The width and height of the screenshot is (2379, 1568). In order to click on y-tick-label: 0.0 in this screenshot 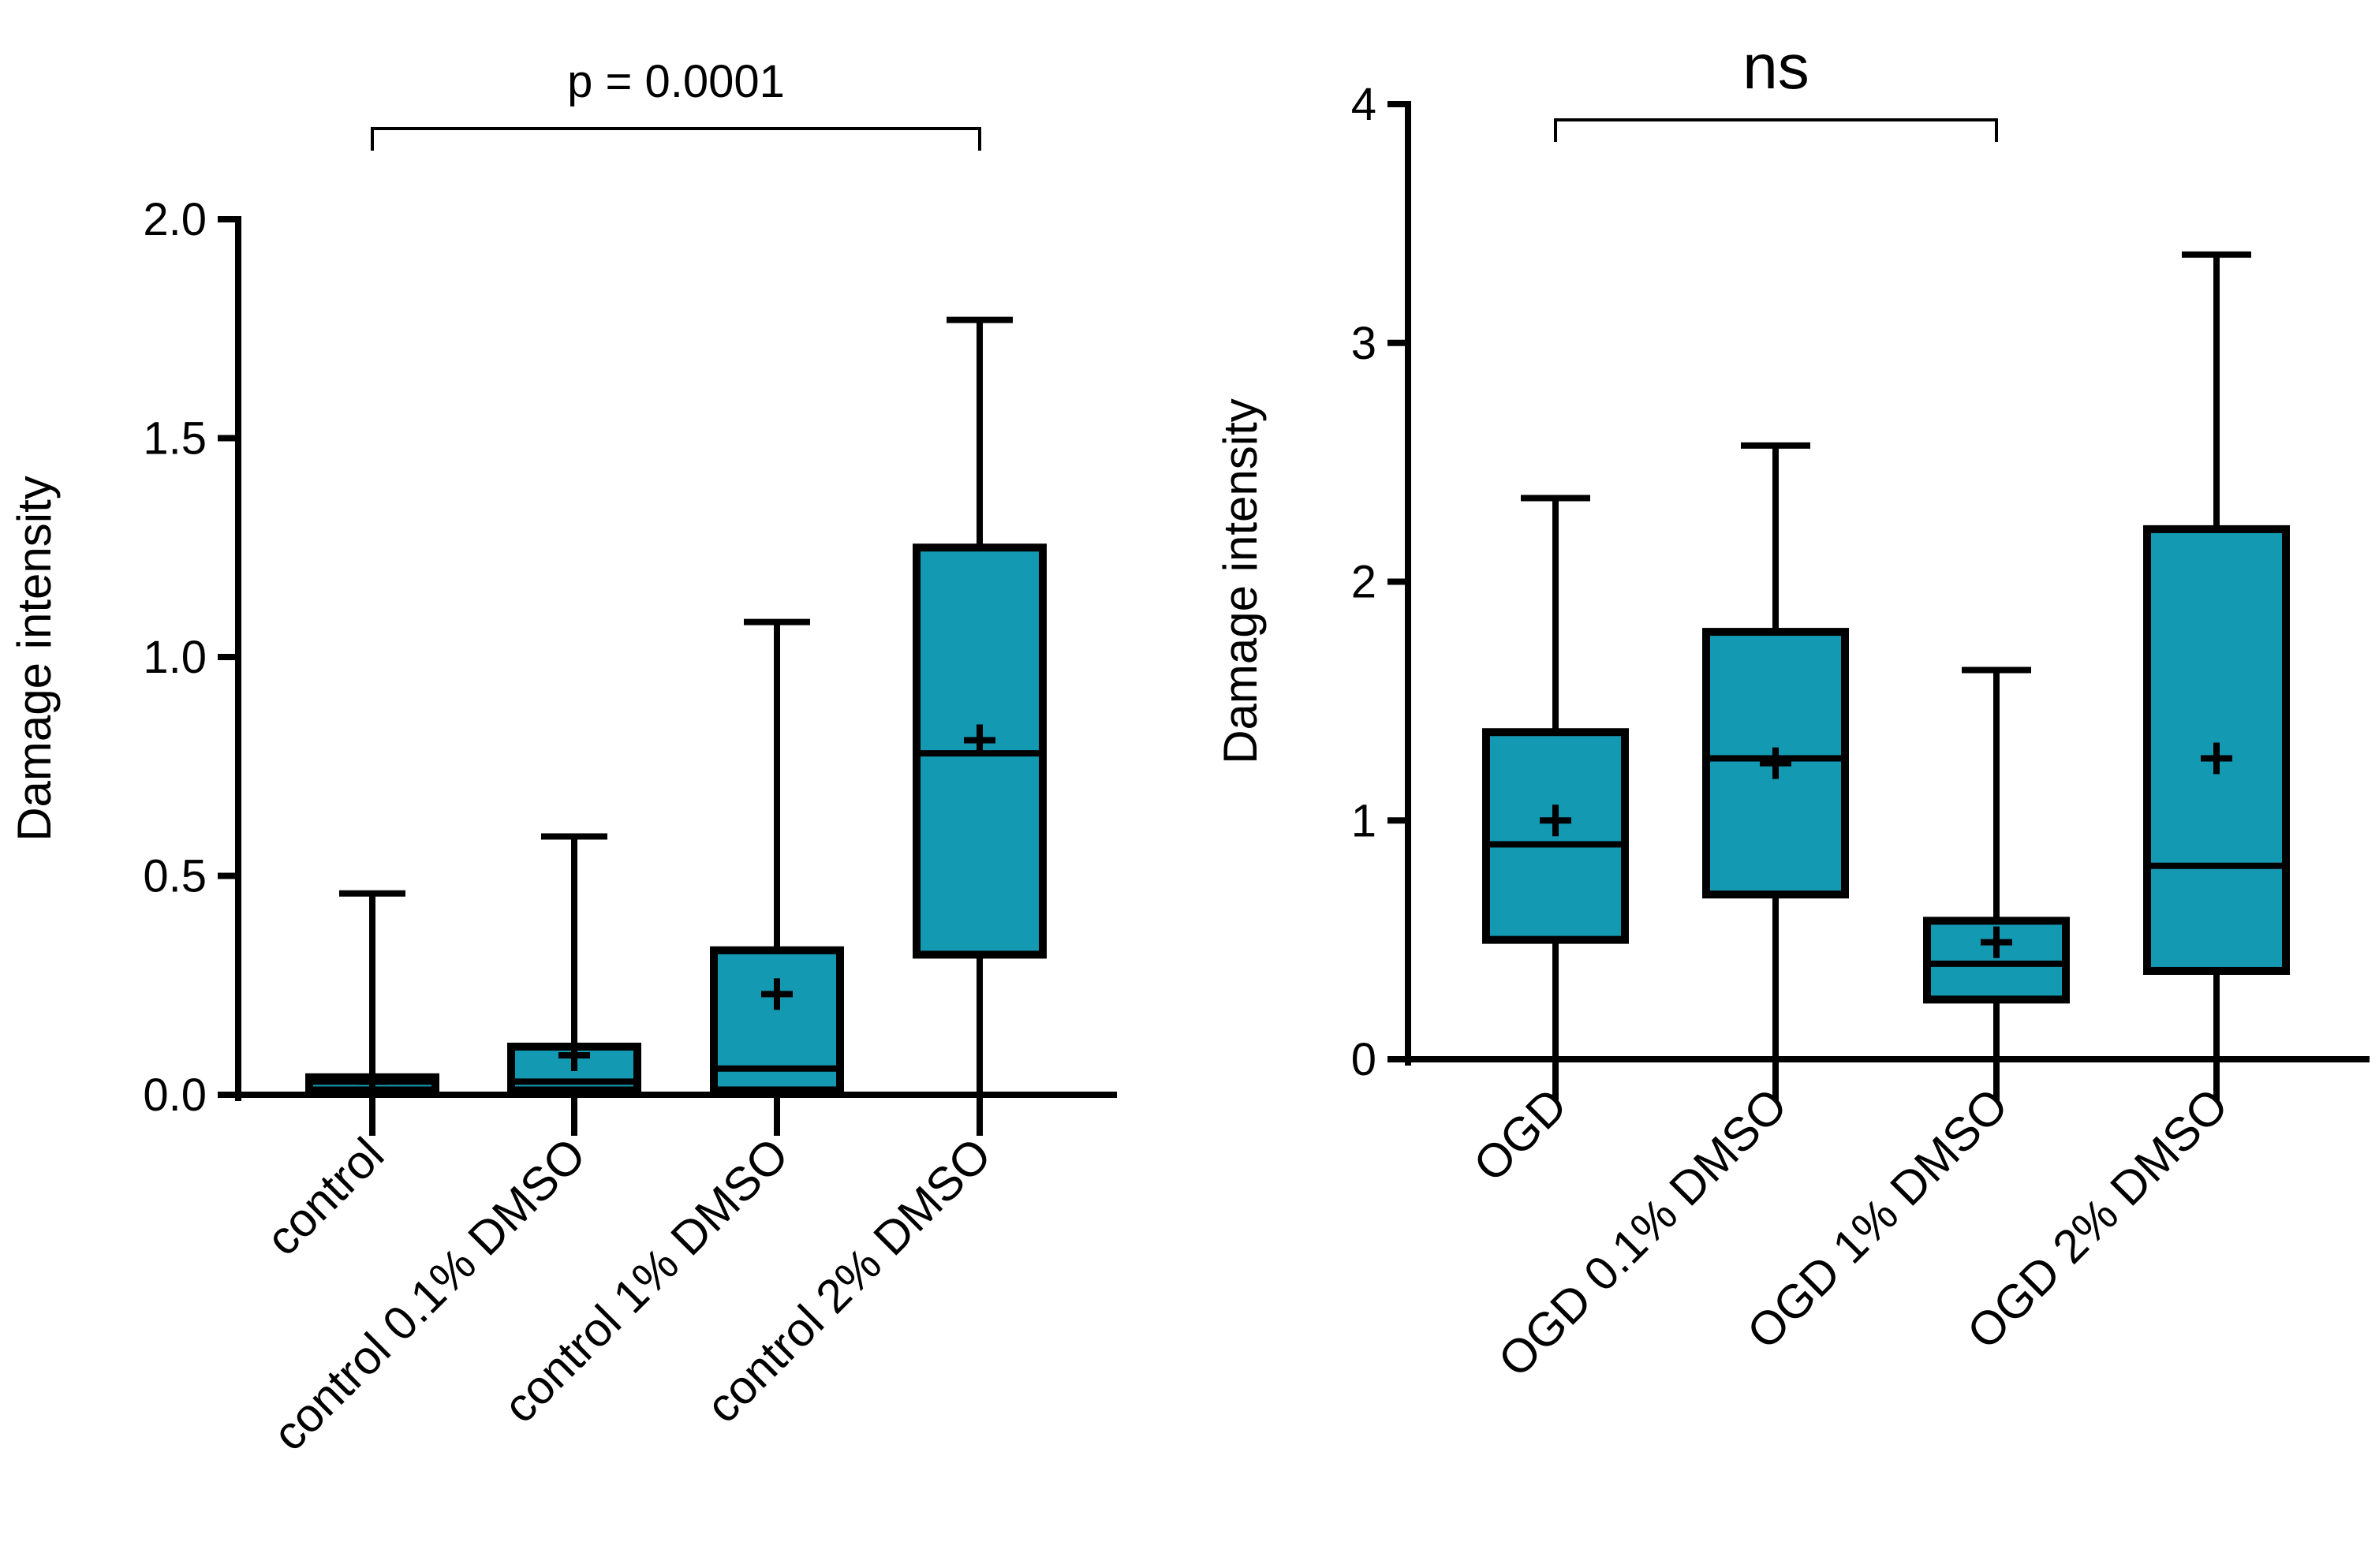, I will do `click(175, 1095)`.